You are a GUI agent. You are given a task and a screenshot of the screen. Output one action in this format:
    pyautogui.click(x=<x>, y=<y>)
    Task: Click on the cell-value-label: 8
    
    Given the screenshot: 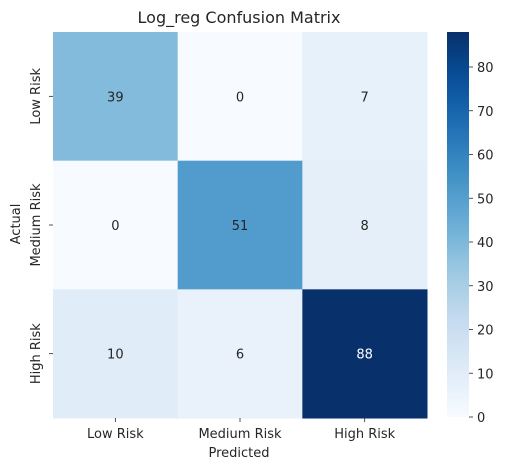 What is the action you would take?
    pyautogui.click(x=365, y=226)
    